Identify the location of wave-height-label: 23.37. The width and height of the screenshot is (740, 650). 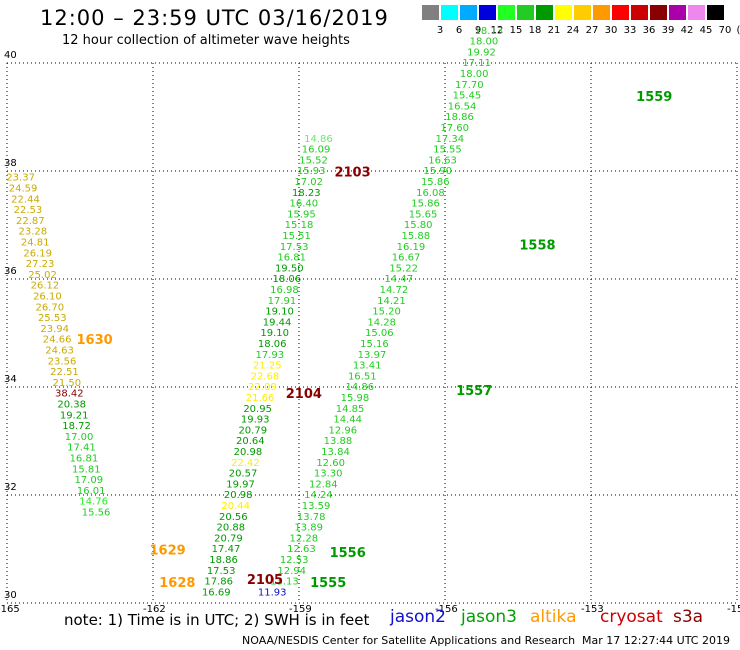
(20, 178).